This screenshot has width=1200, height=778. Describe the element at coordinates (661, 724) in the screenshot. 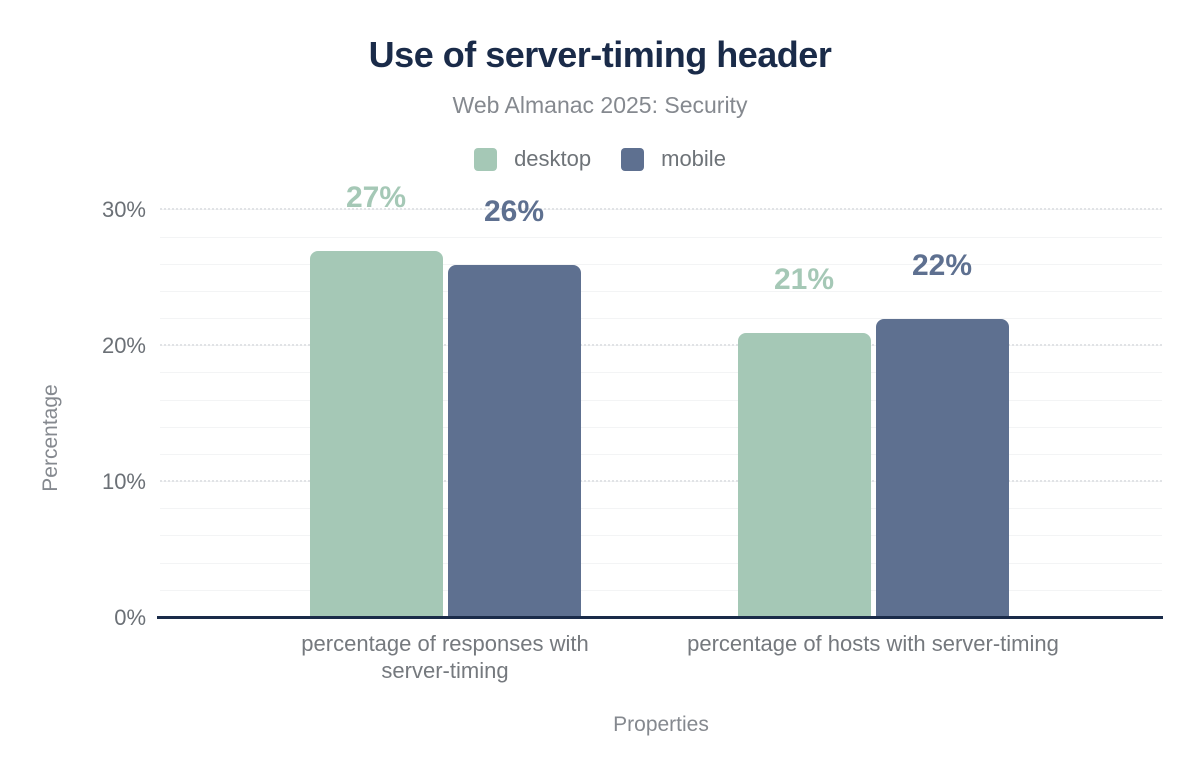

I see `x-axis-title: Properties` at that location.